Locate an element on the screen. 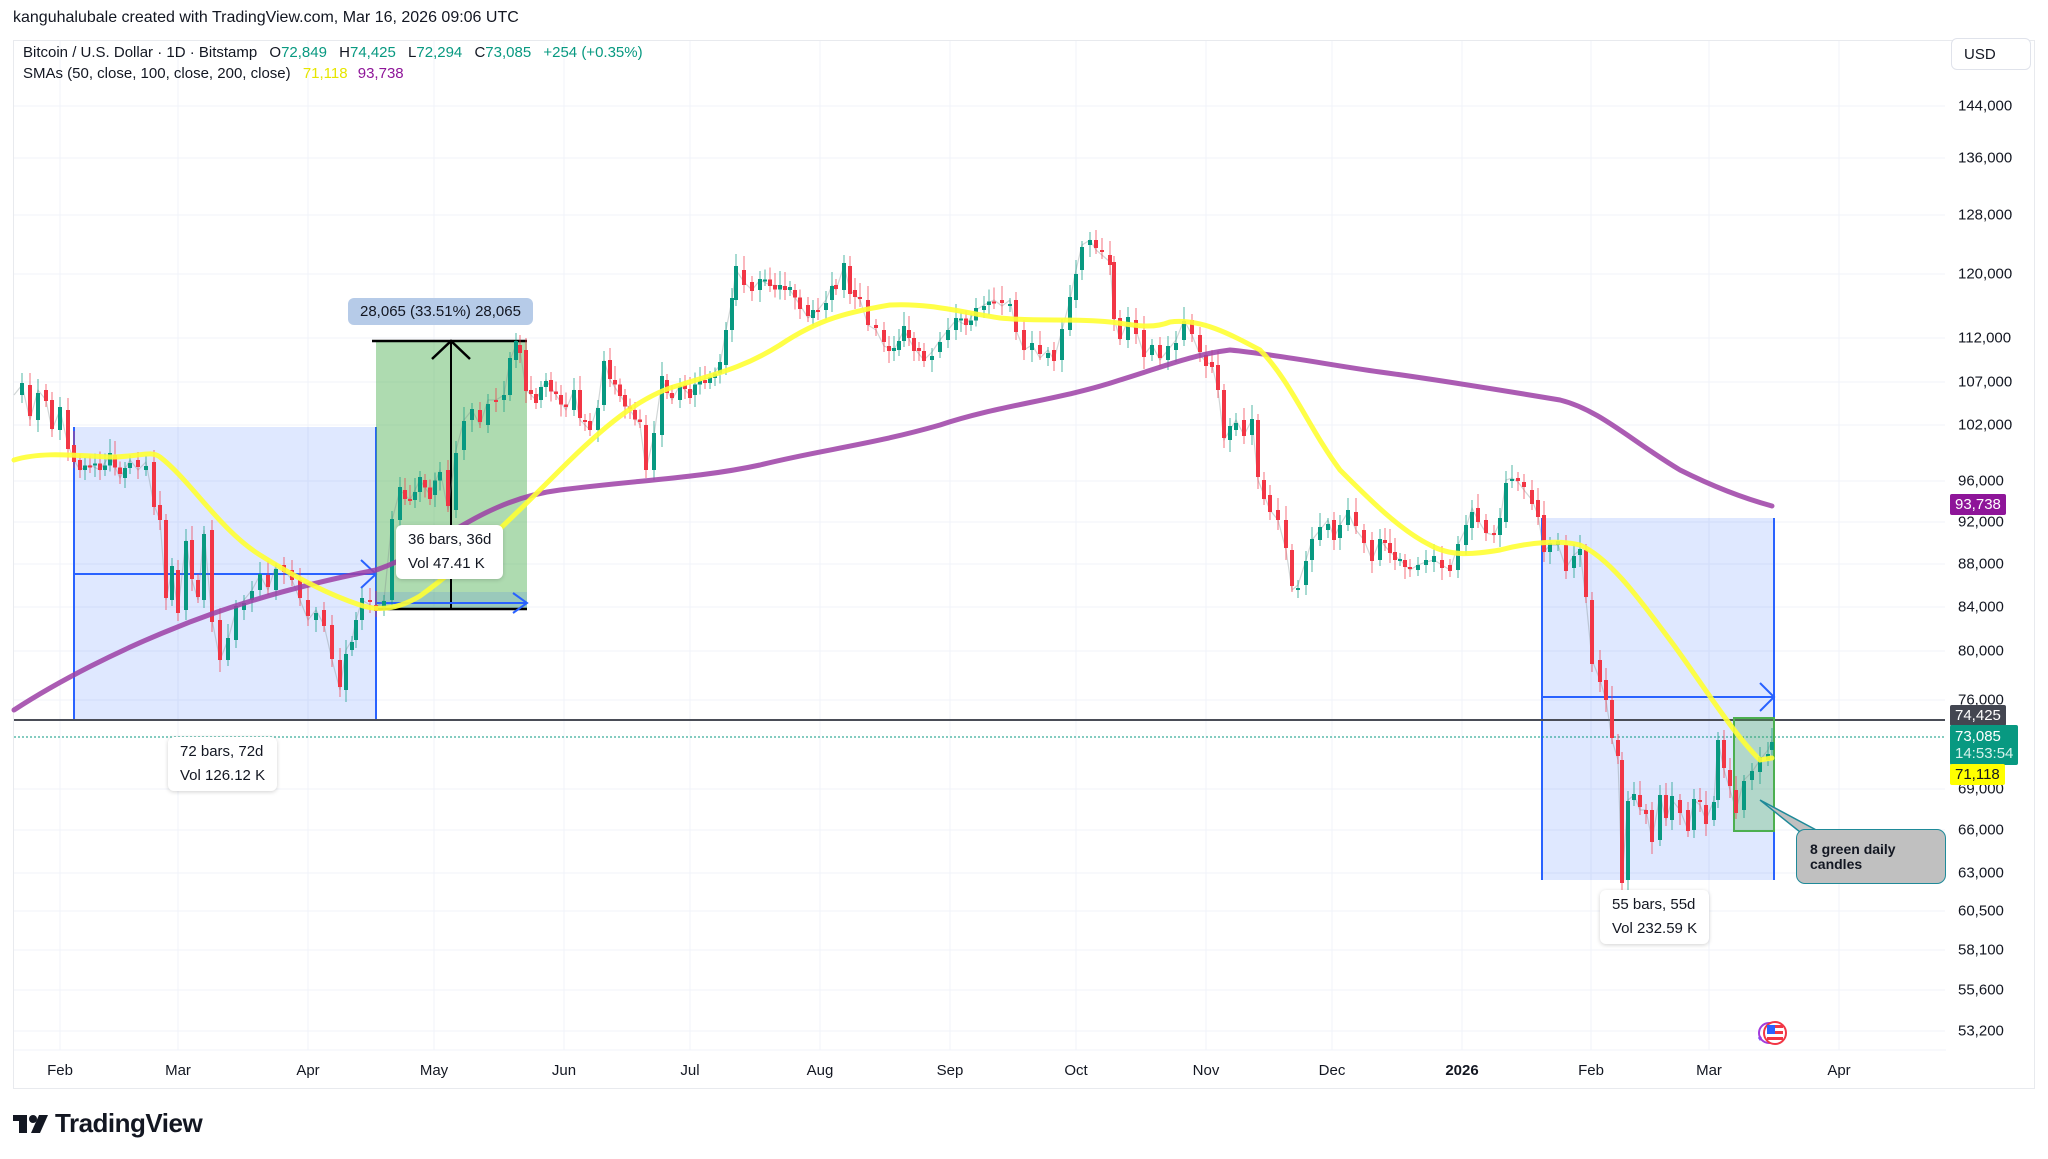 This screenshot has width=2048, height=1159. price-tick: 53,200 is located at coordinates (1981, 1031).